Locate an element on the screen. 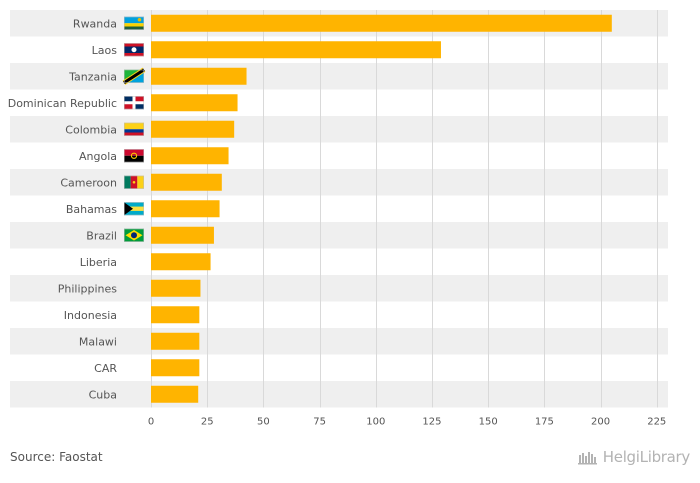 This screenshot has height=483, width=700. x-tick-label: 0 is located at coordinates (151, 422).